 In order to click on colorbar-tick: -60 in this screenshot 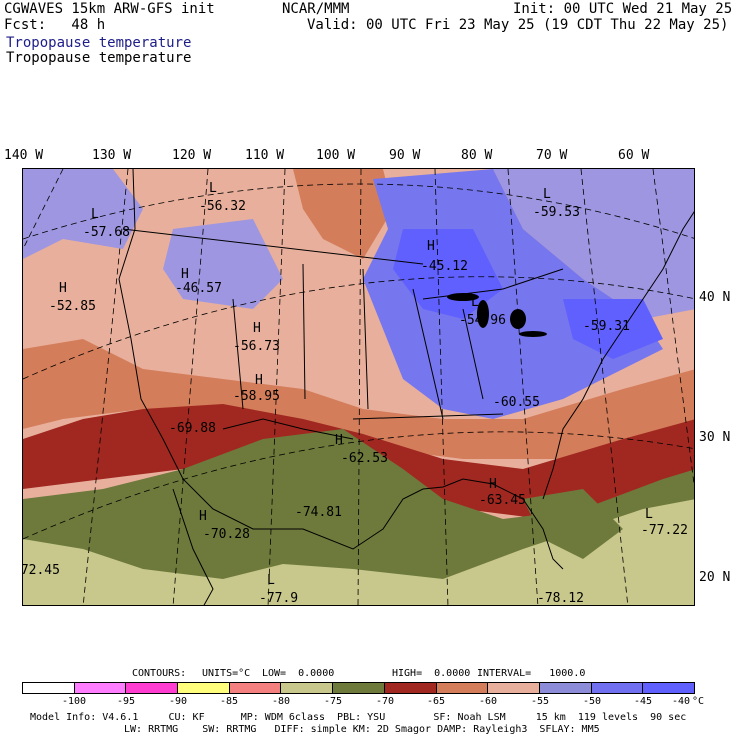, I will do `click(488, 701)`.